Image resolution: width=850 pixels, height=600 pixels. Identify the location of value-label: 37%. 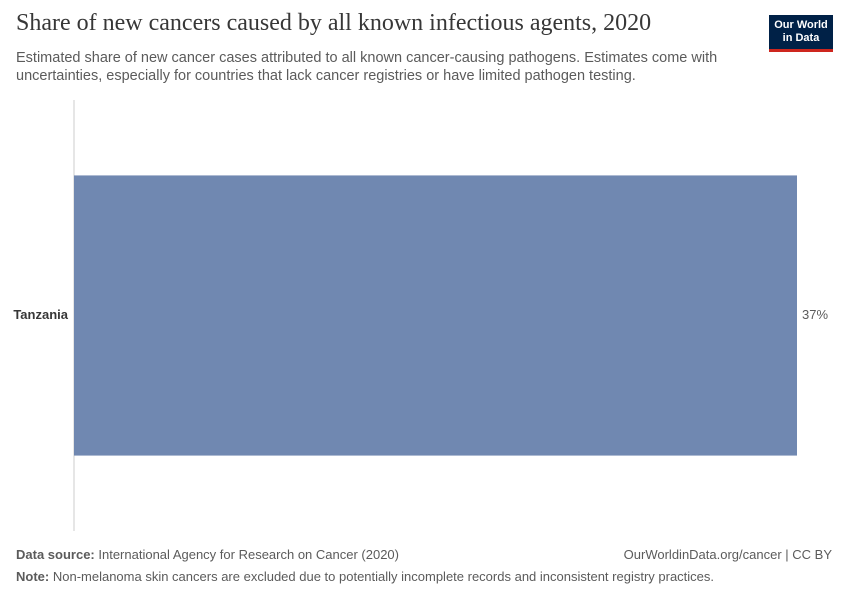
(815, 314).